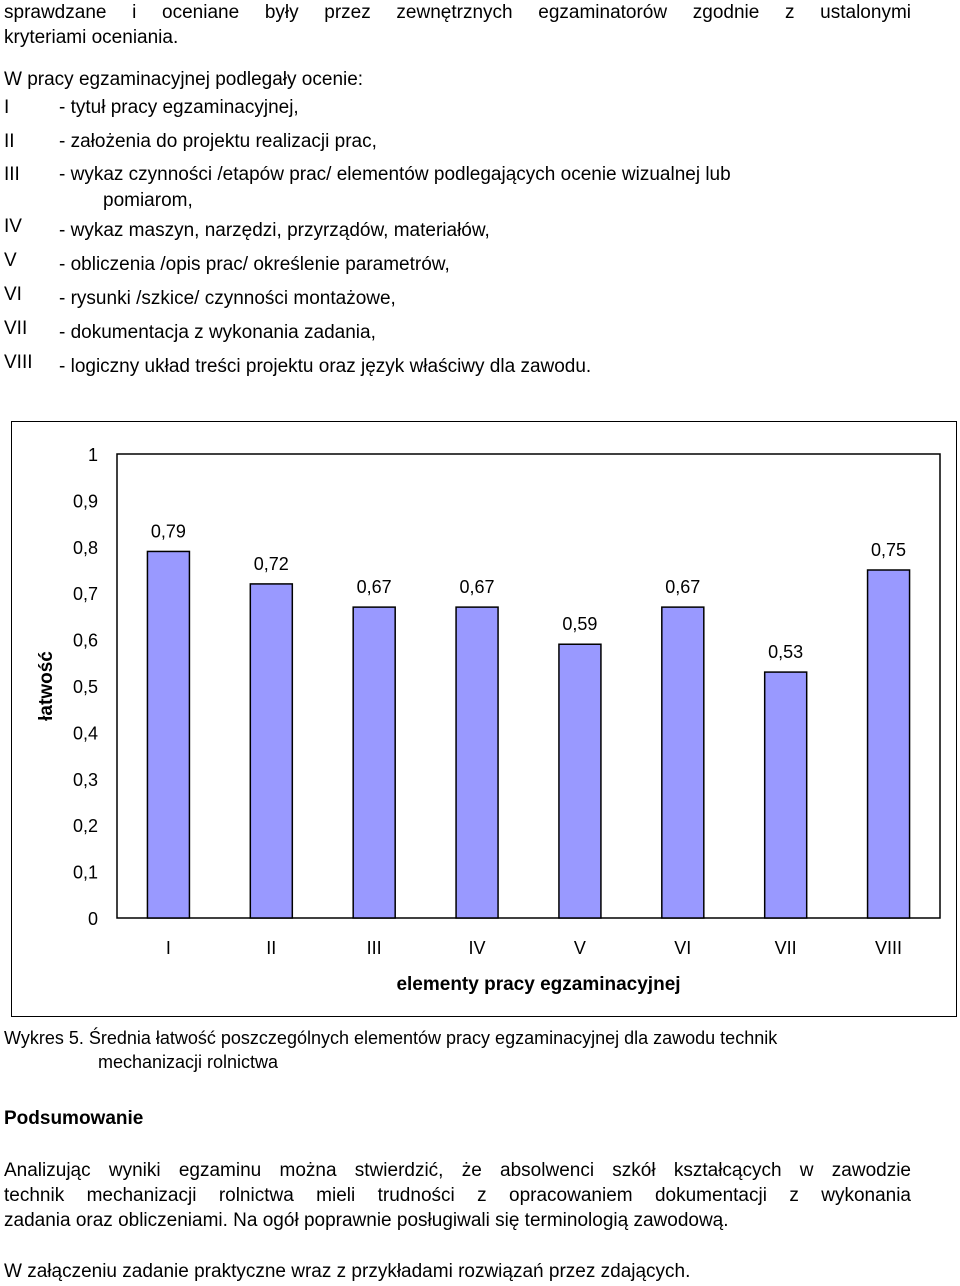 This screenshot has height=1286, width=960. Describe the element at coordinates (9, 141) in the screenshot. I see `list-item-number: II` at that location.